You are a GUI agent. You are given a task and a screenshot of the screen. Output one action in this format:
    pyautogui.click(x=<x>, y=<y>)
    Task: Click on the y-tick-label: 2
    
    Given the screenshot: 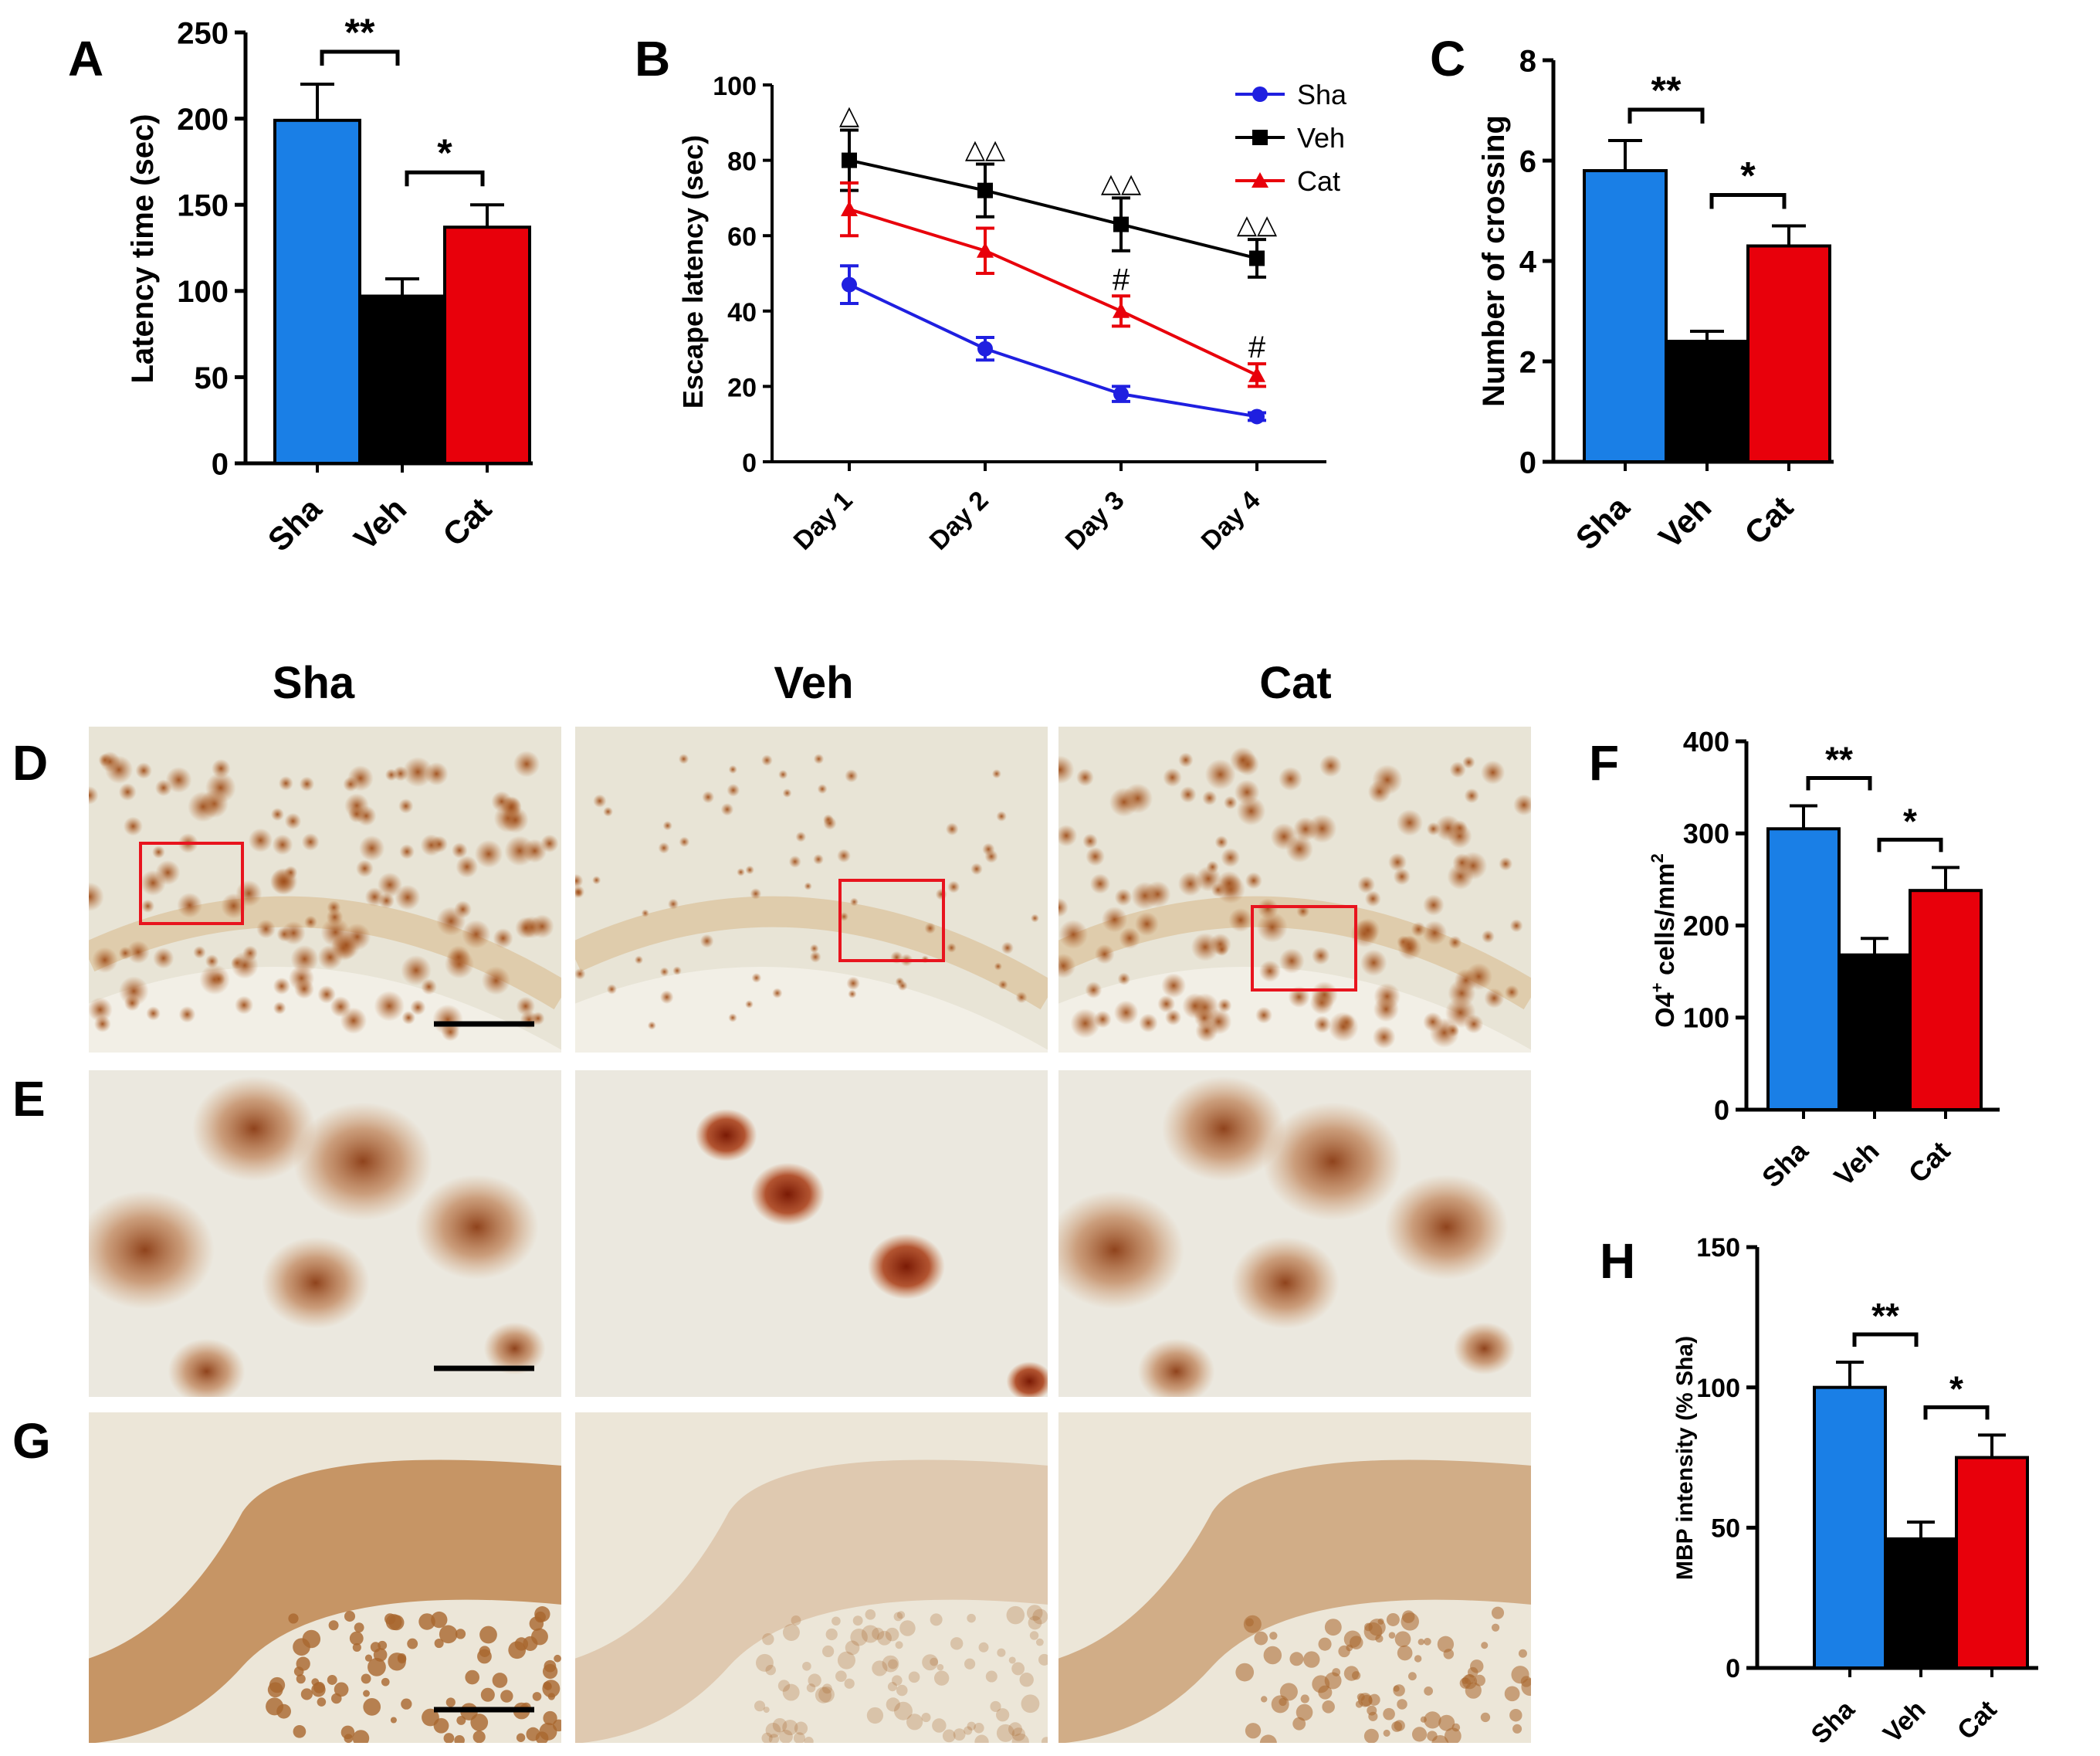 What is the action you would take?
    pyautogui.click(x=1528, y=362)
    